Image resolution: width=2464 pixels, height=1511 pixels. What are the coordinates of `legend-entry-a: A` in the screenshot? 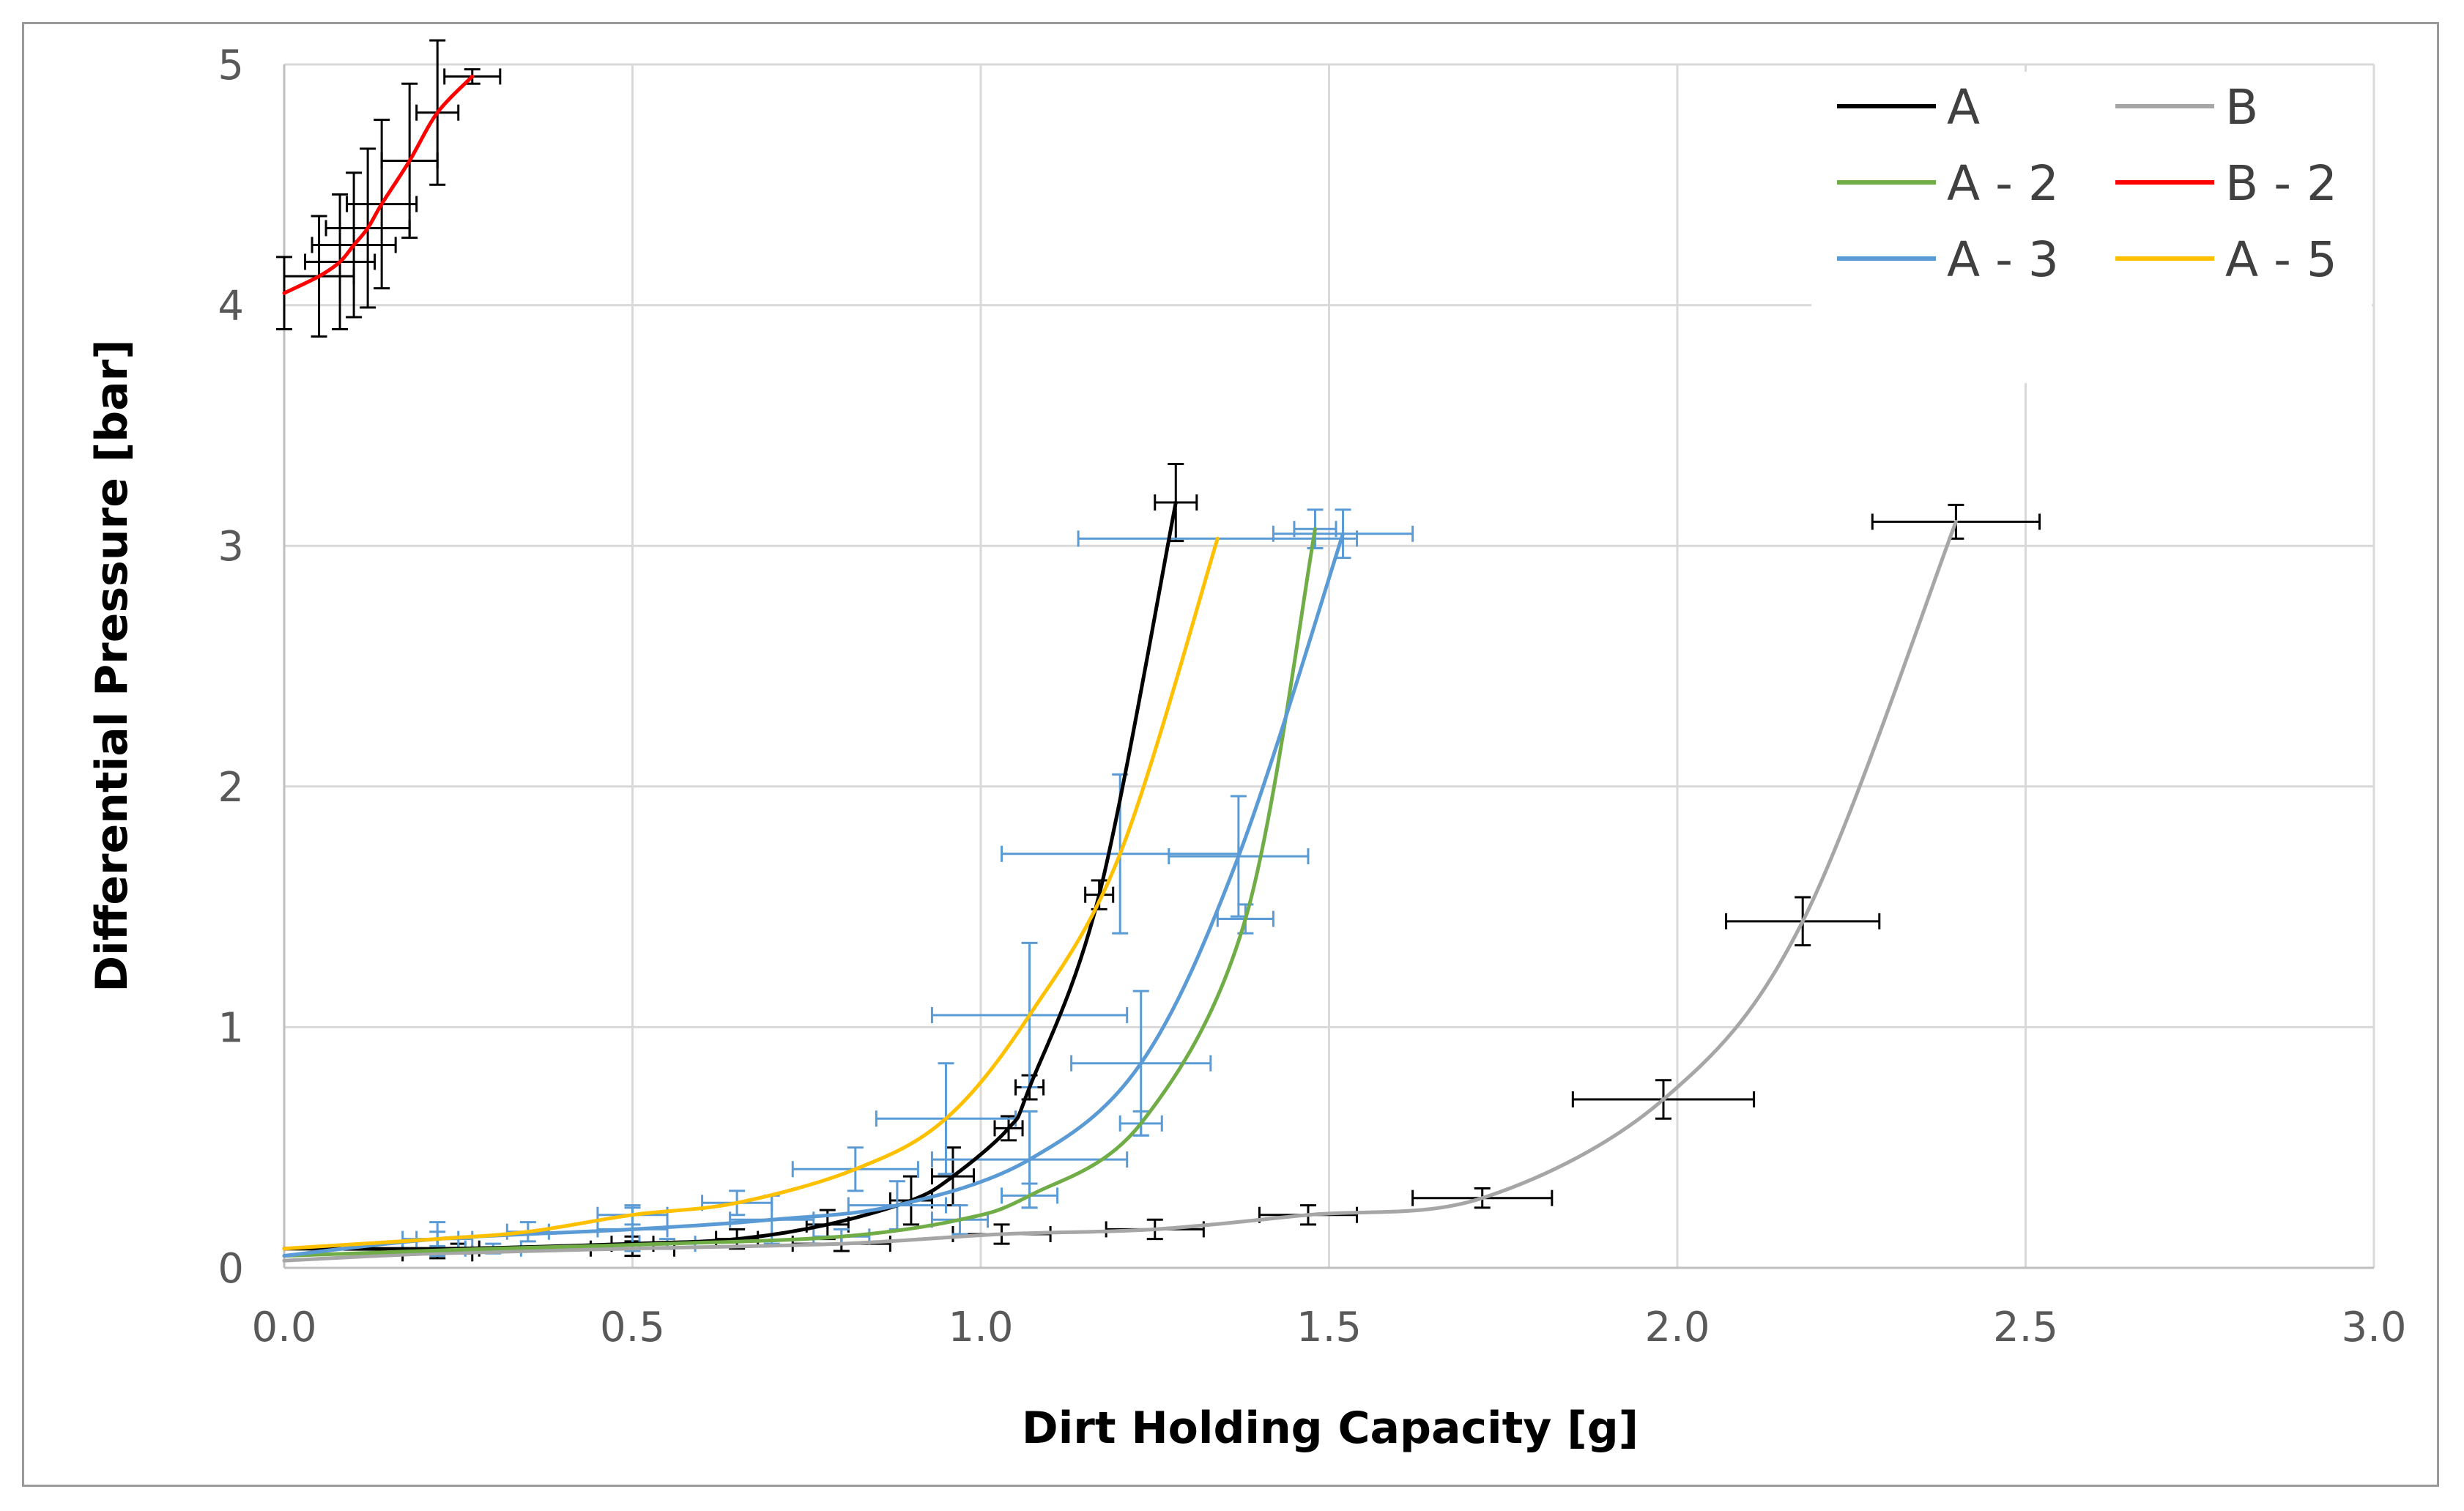 It's located at (1908, 107).